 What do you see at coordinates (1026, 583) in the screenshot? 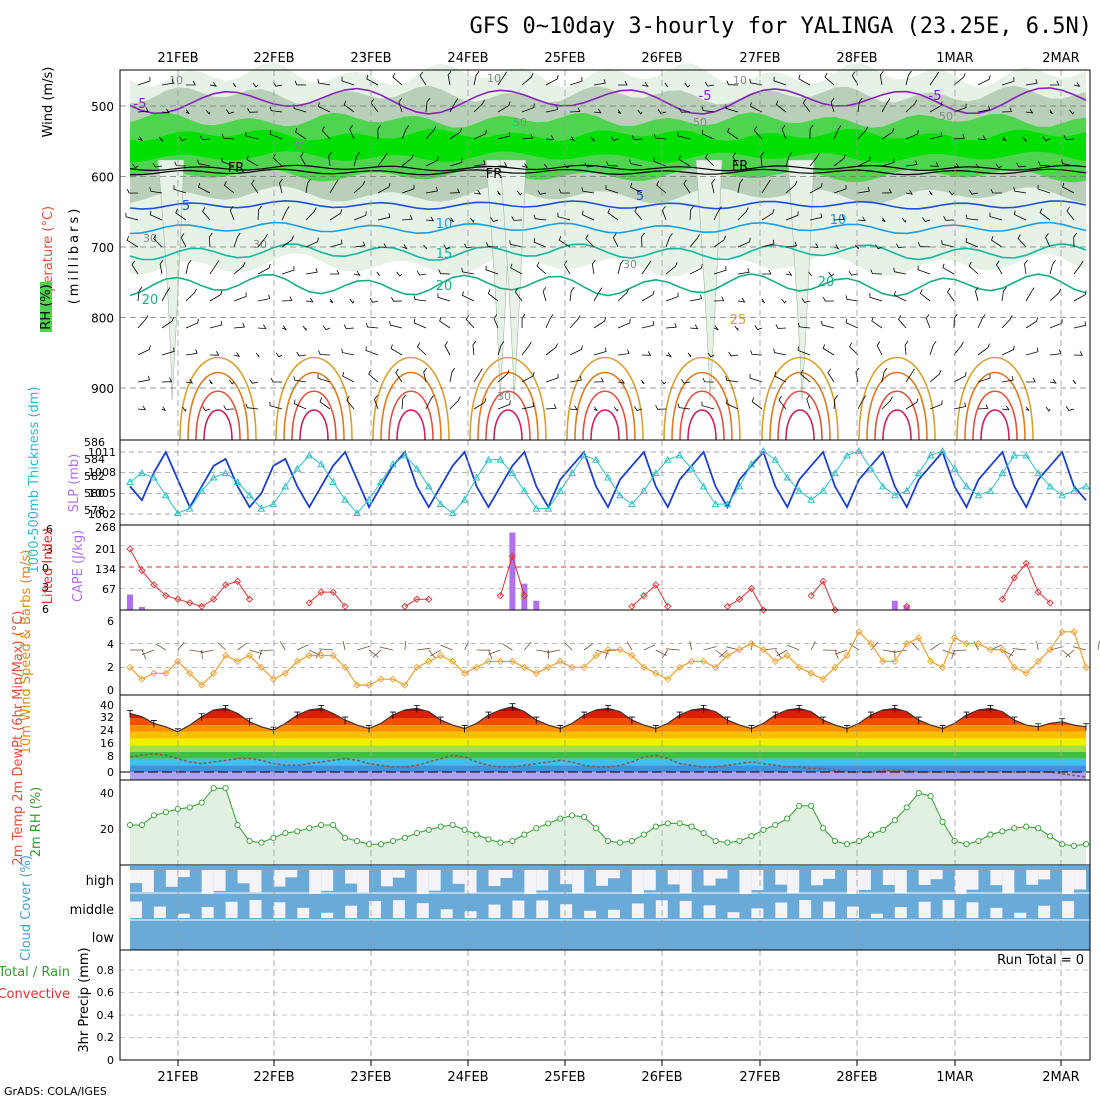
I see `li-line` at bounding box center [1026, 583].